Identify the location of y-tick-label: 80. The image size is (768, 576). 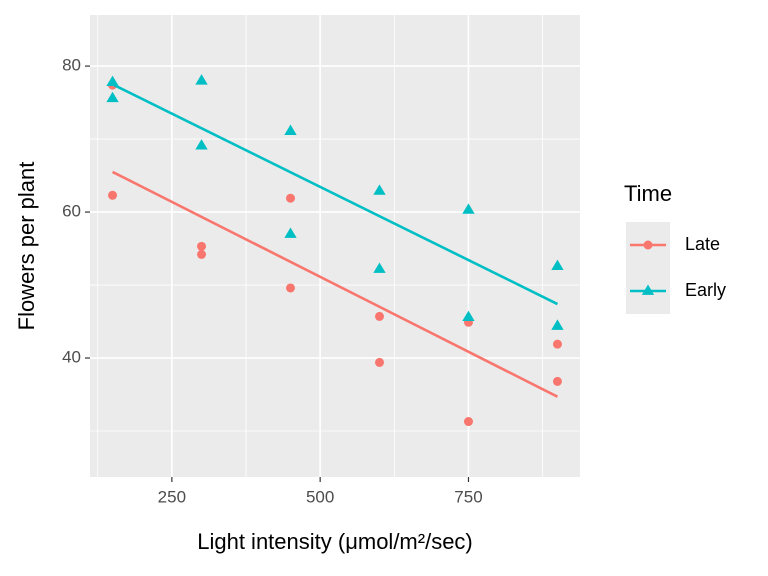
(71, 65).